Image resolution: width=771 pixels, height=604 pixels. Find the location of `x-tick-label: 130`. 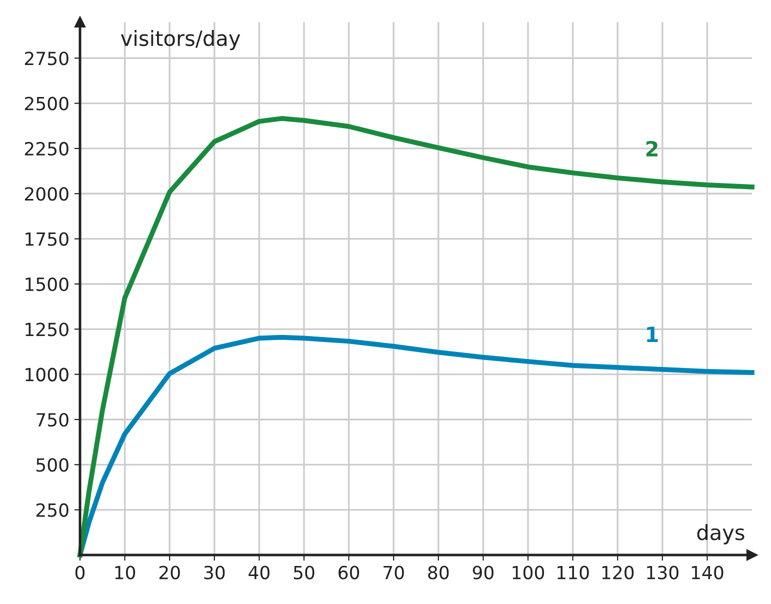

x-tick-label: 130 is located at coordinates (662, 573).